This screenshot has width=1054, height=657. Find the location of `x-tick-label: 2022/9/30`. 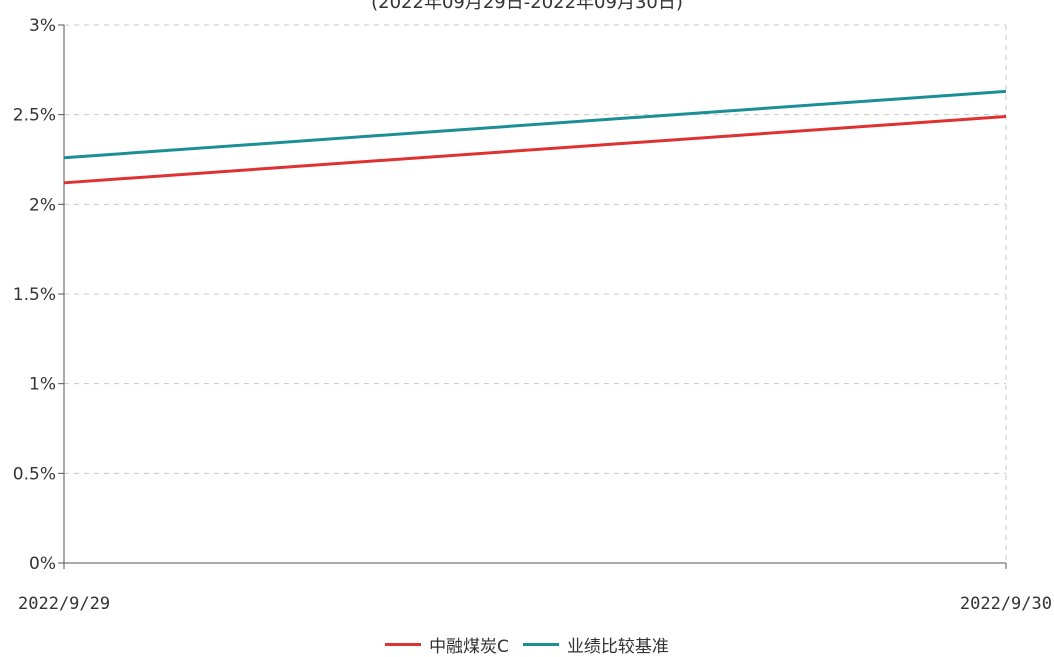

x-tick-label: 2022/9/30 is located at coordinates (1006, 604).